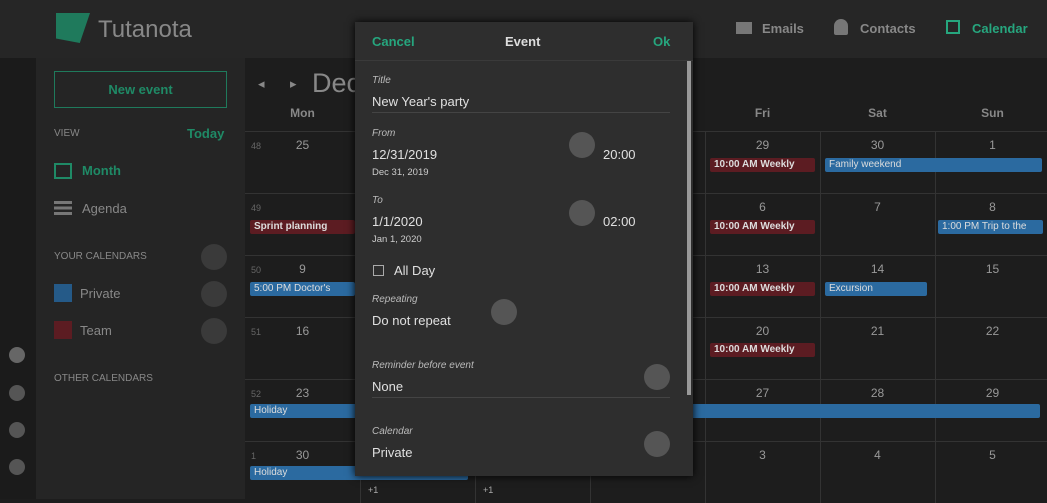 This screenshot has width=1047, height=503. I want to click on field-label: To, so click(377, 200).